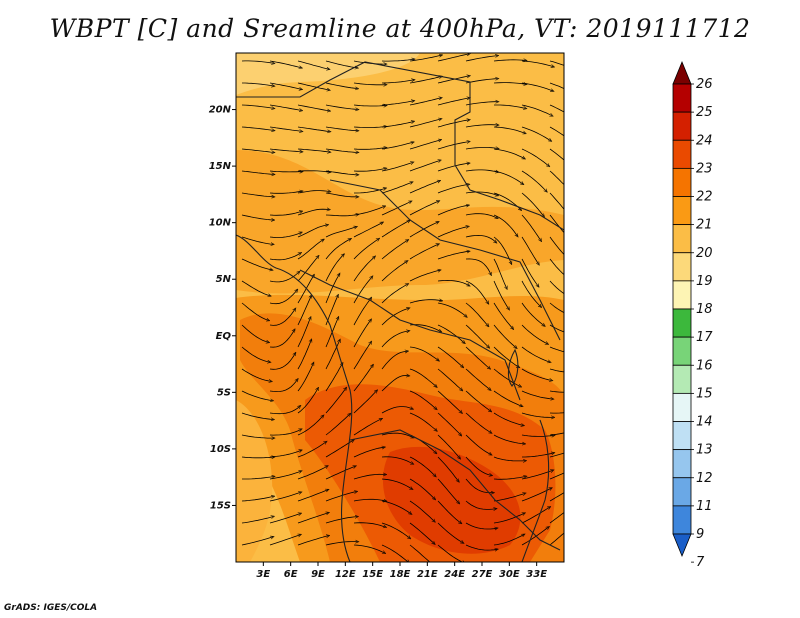  Describe the element at coordinates (704, 253) in the screenshot. I see `colorbar-label: 20` at that location.